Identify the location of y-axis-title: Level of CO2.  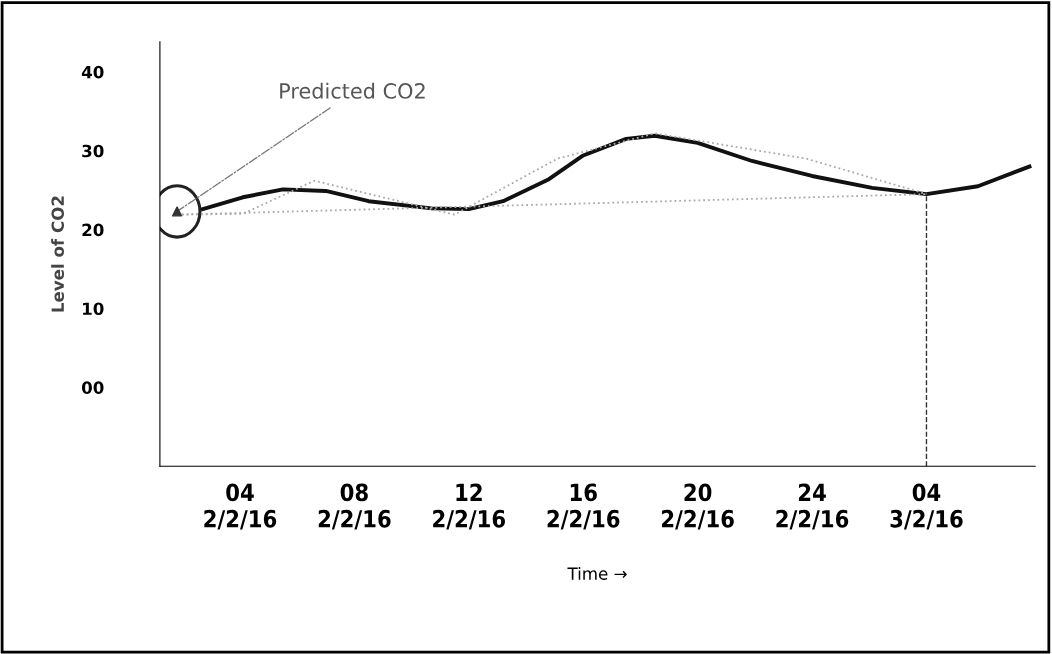
(58, 254).